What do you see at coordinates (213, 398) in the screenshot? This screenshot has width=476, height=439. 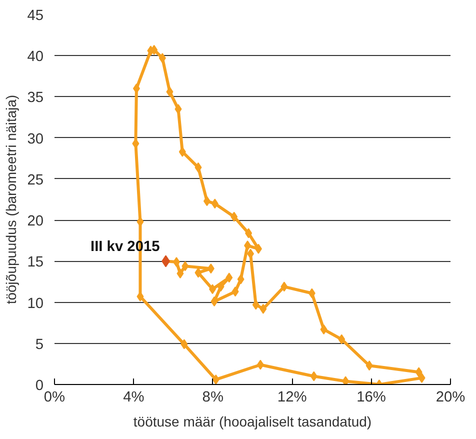 I see `x-tick-label: 8%` at bounding box center [213, 398].